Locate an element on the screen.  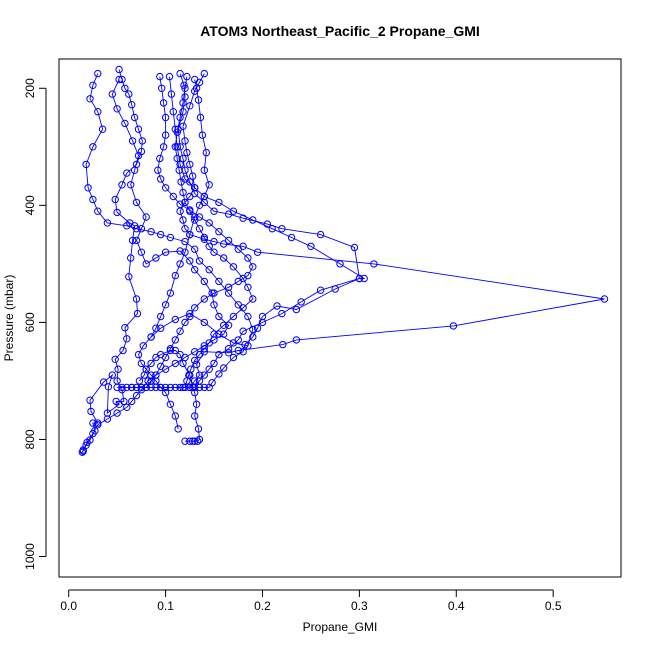
x-tick-label: 0.4 is located at coordinates (456, 606).